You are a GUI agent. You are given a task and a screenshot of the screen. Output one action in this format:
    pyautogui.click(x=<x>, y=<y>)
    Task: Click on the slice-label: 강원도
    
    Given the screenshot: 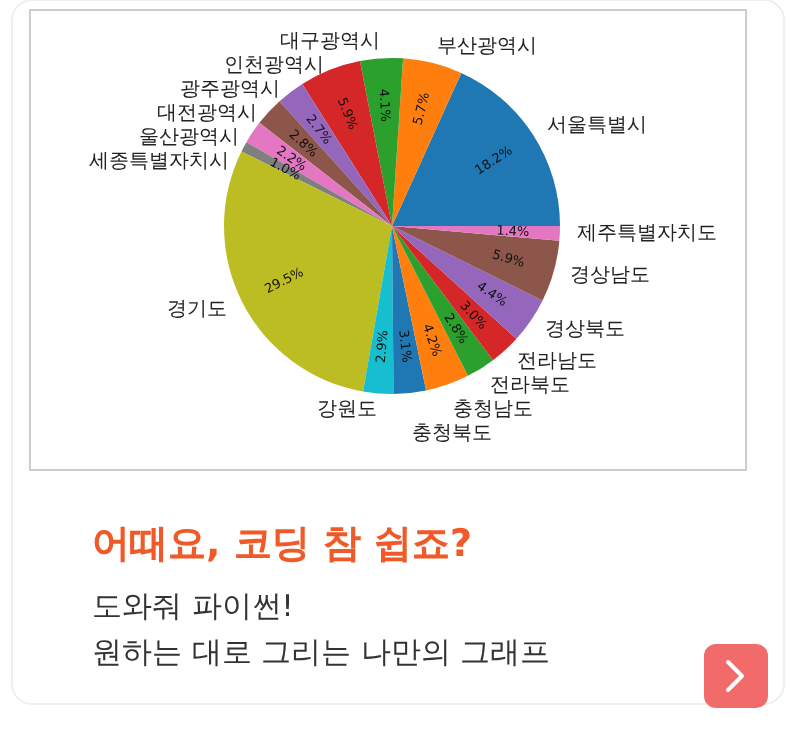 What is the action you would take?
    pyautogui.click(x=346, y=410)
    